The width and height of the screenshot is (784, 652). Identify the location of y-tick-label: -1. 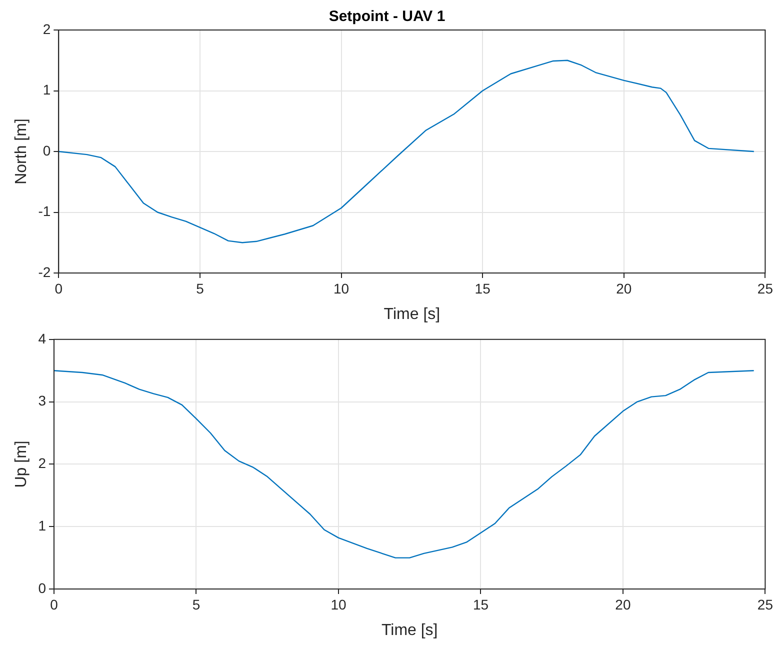
(44, 211).